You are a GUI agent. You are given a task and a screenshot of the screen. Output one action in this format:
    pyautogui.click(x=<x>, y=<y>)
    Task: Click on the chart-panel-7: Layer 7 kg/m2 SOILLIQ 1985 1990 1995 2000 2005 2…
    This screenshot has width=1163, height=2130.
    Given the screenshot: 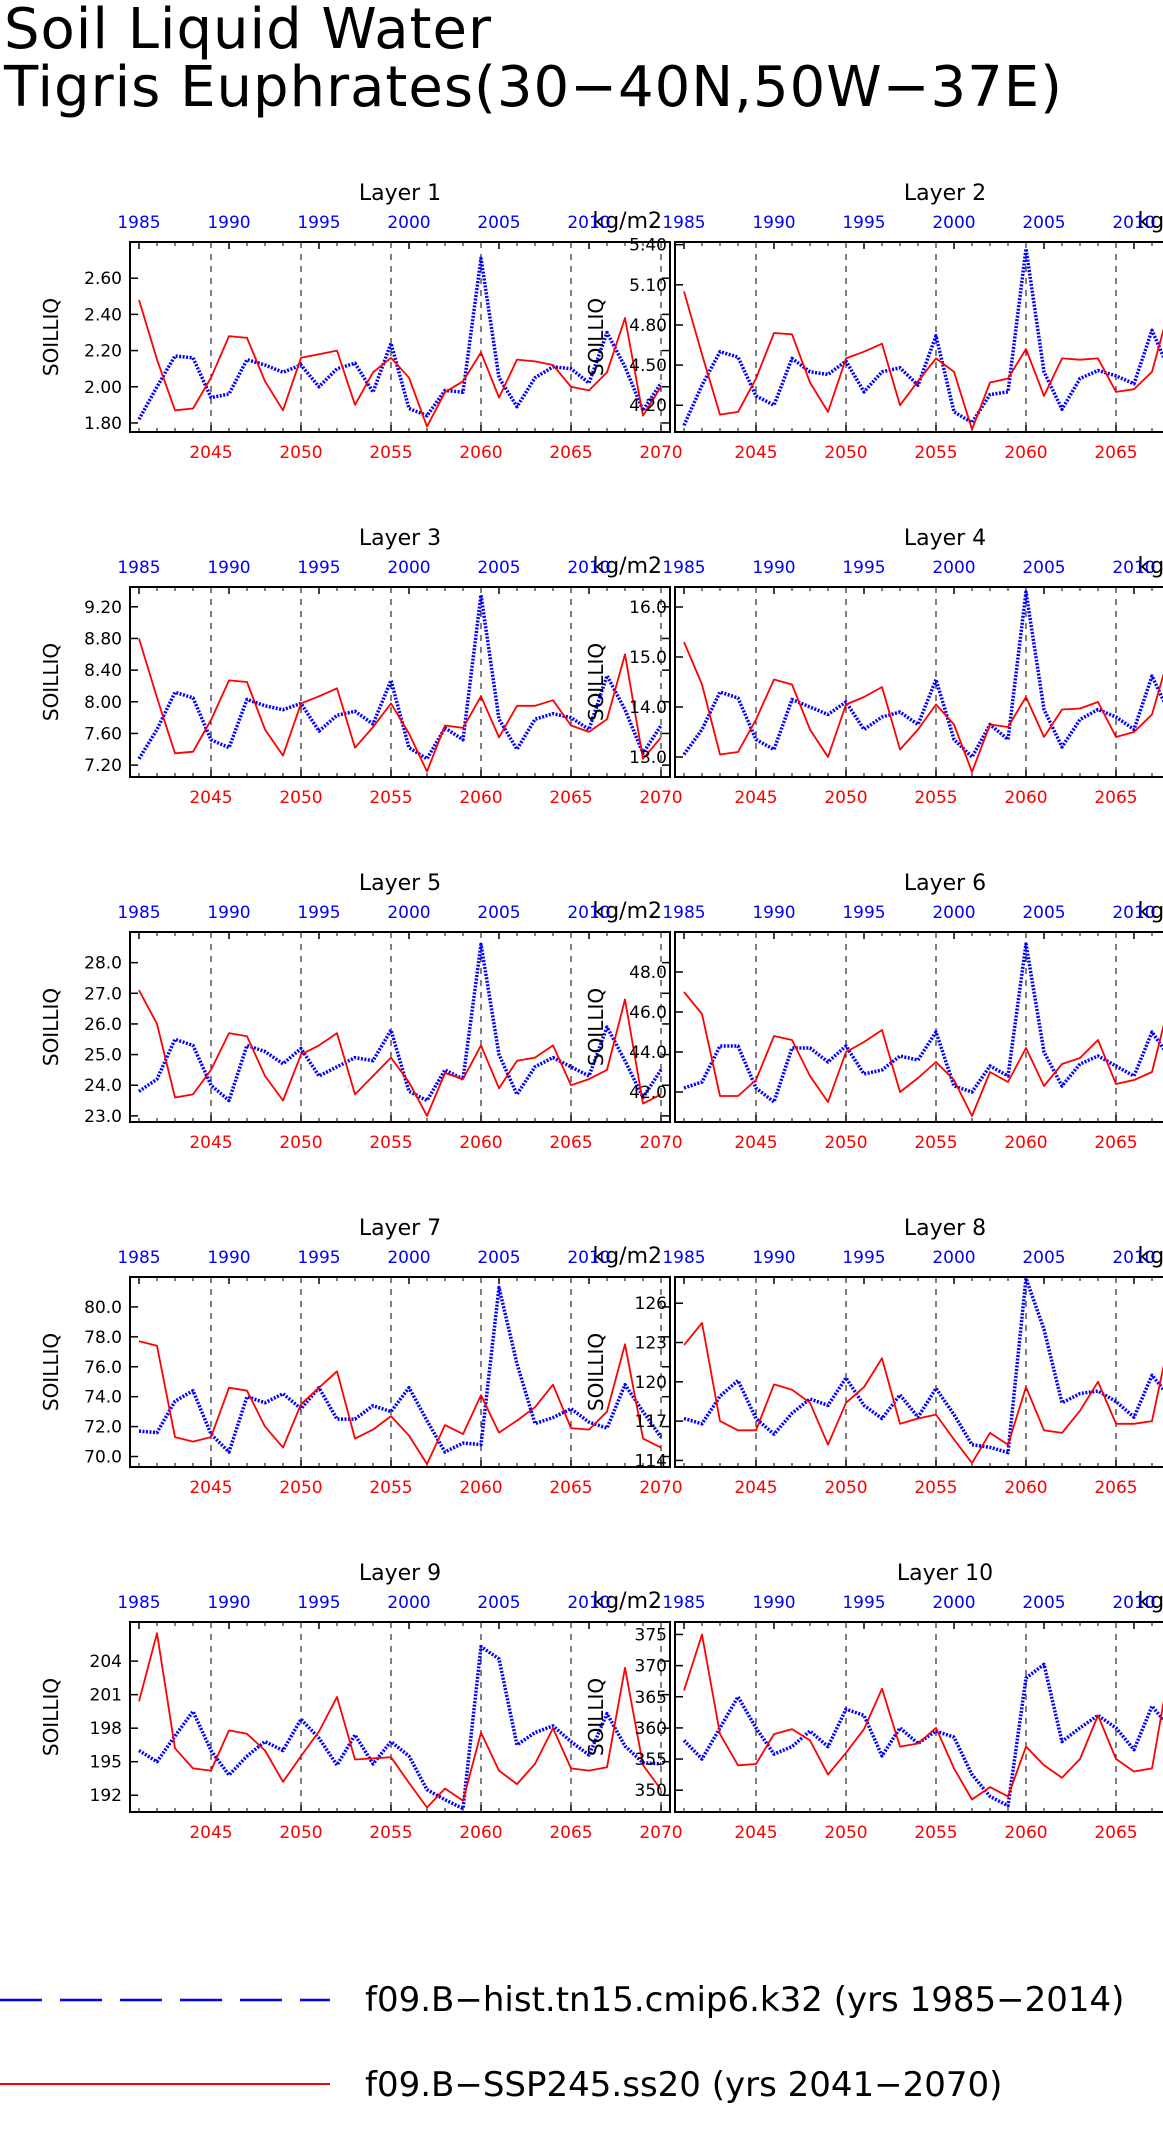 What is the action you would take?
    pyautogui.click(x=361, y=1357)
    